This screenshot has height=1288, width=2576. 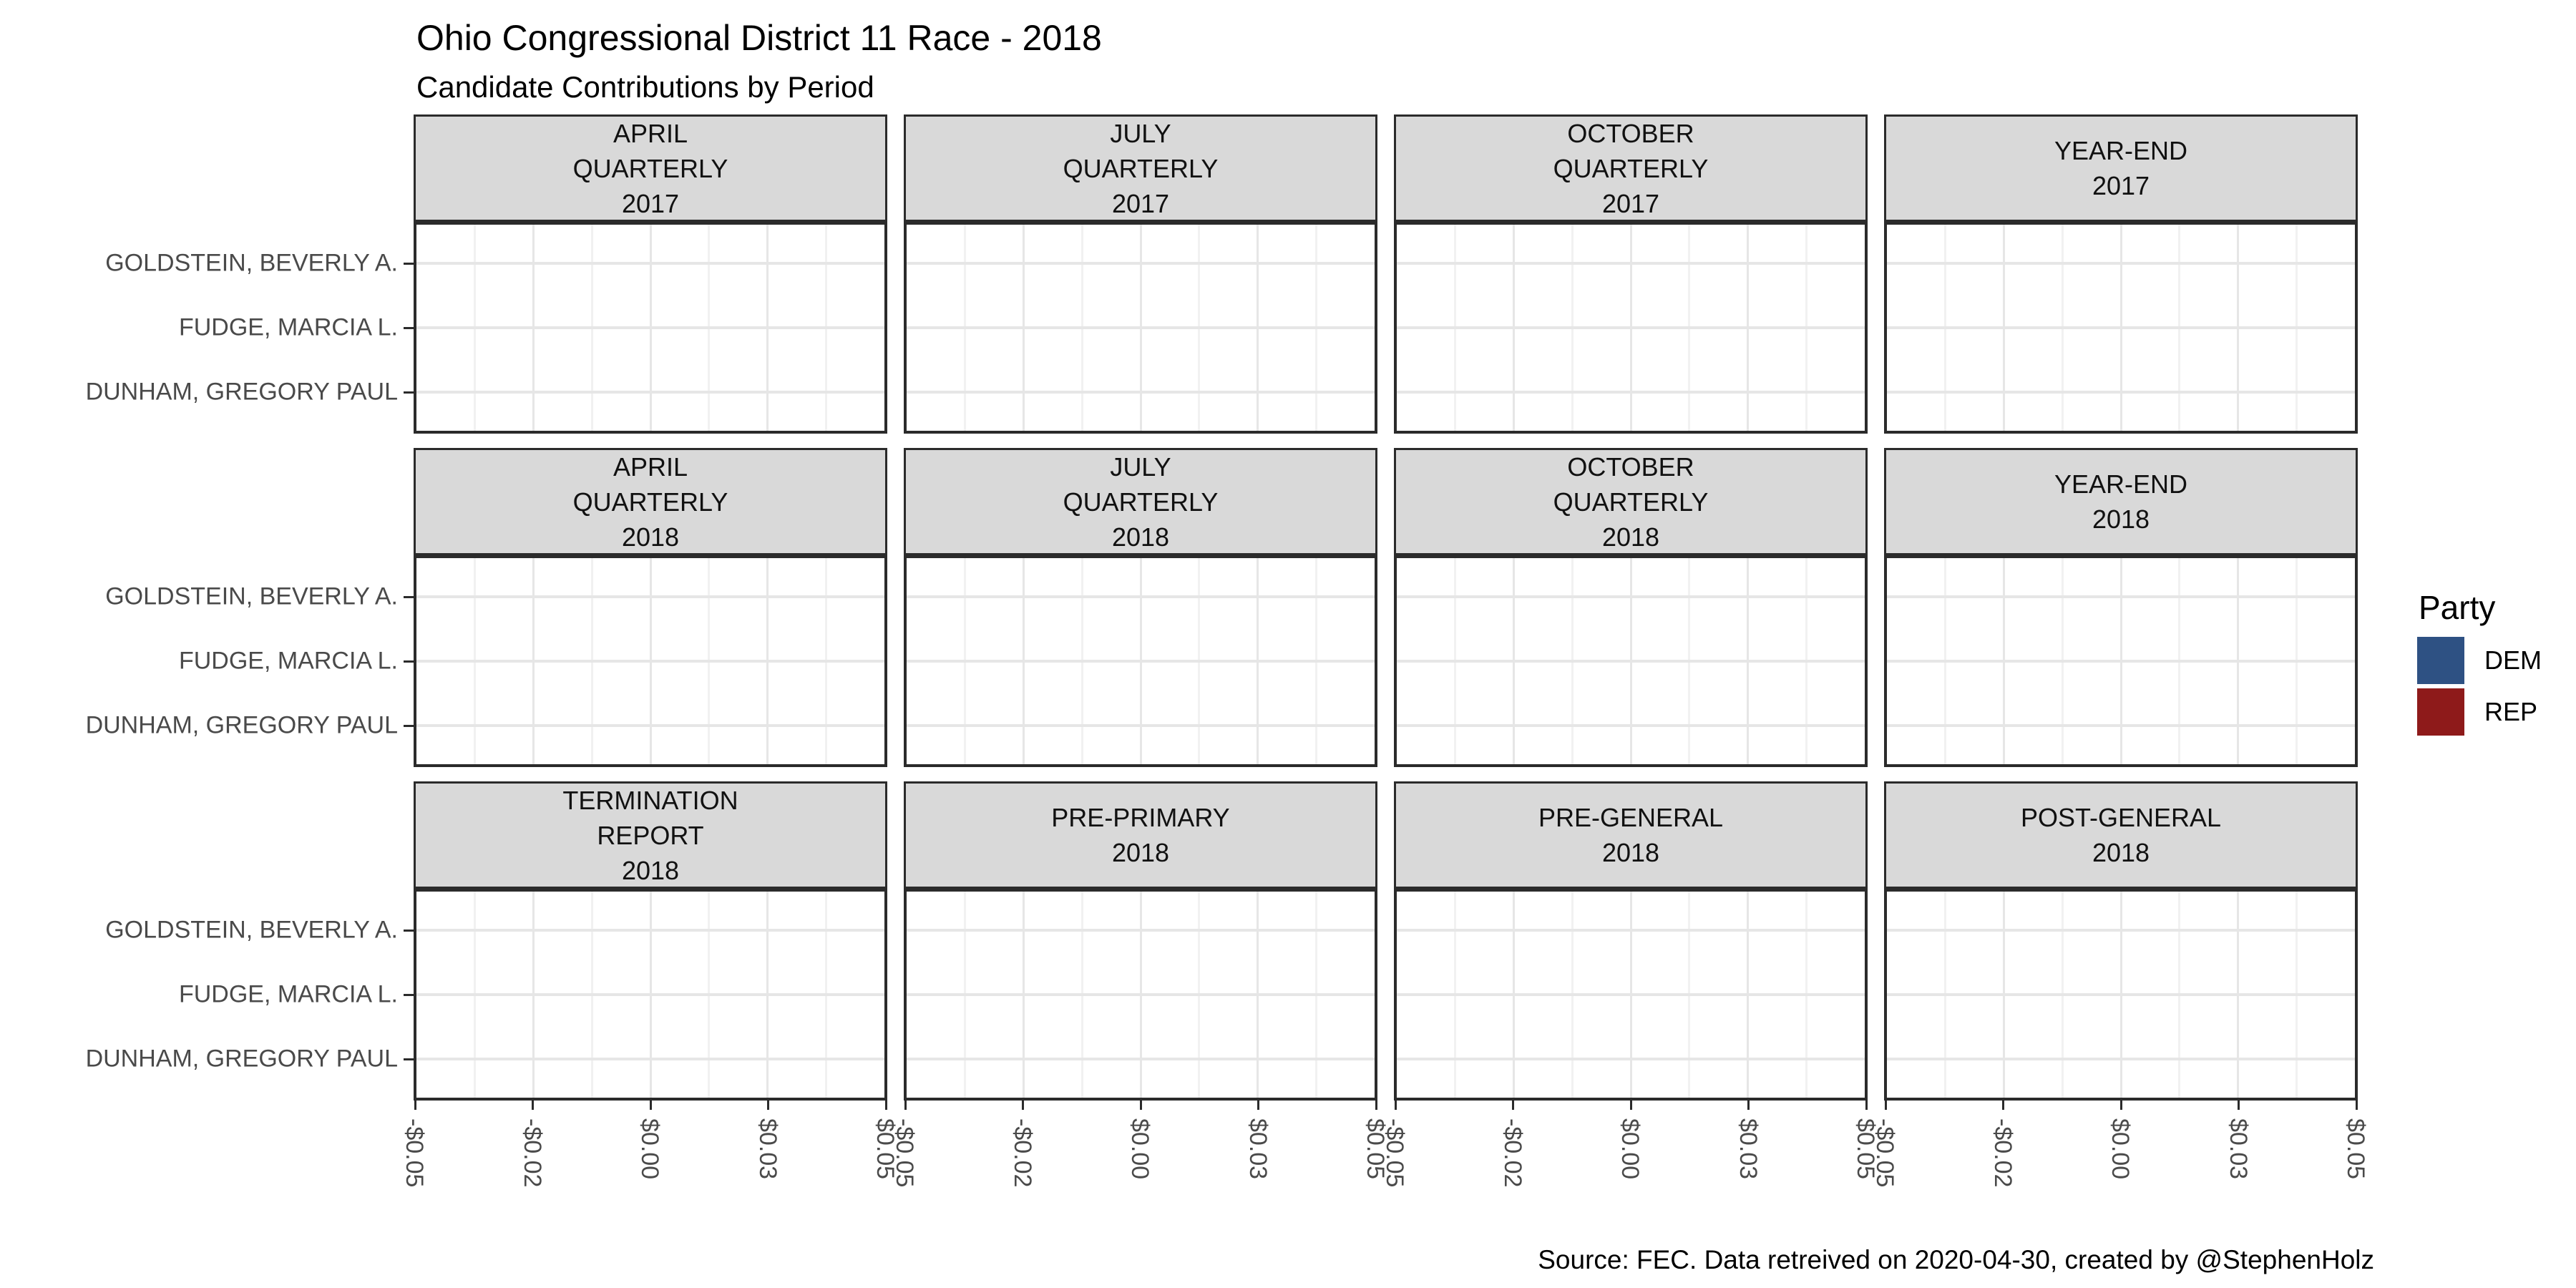 I want to click on facet-strip: APRIL QUARTERLY 2017, so click(x=650, y=168).